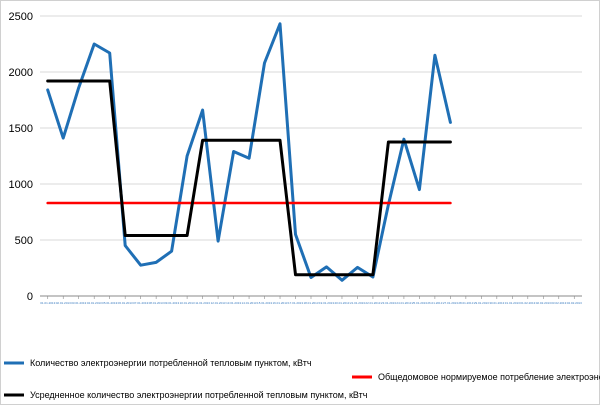 This screenshot has height=405, width=600. What do you see at coordinates (419, 303) in the screenshot?
I see `x-tick-label: 25.01.2013` at bounding box center [419, 303].